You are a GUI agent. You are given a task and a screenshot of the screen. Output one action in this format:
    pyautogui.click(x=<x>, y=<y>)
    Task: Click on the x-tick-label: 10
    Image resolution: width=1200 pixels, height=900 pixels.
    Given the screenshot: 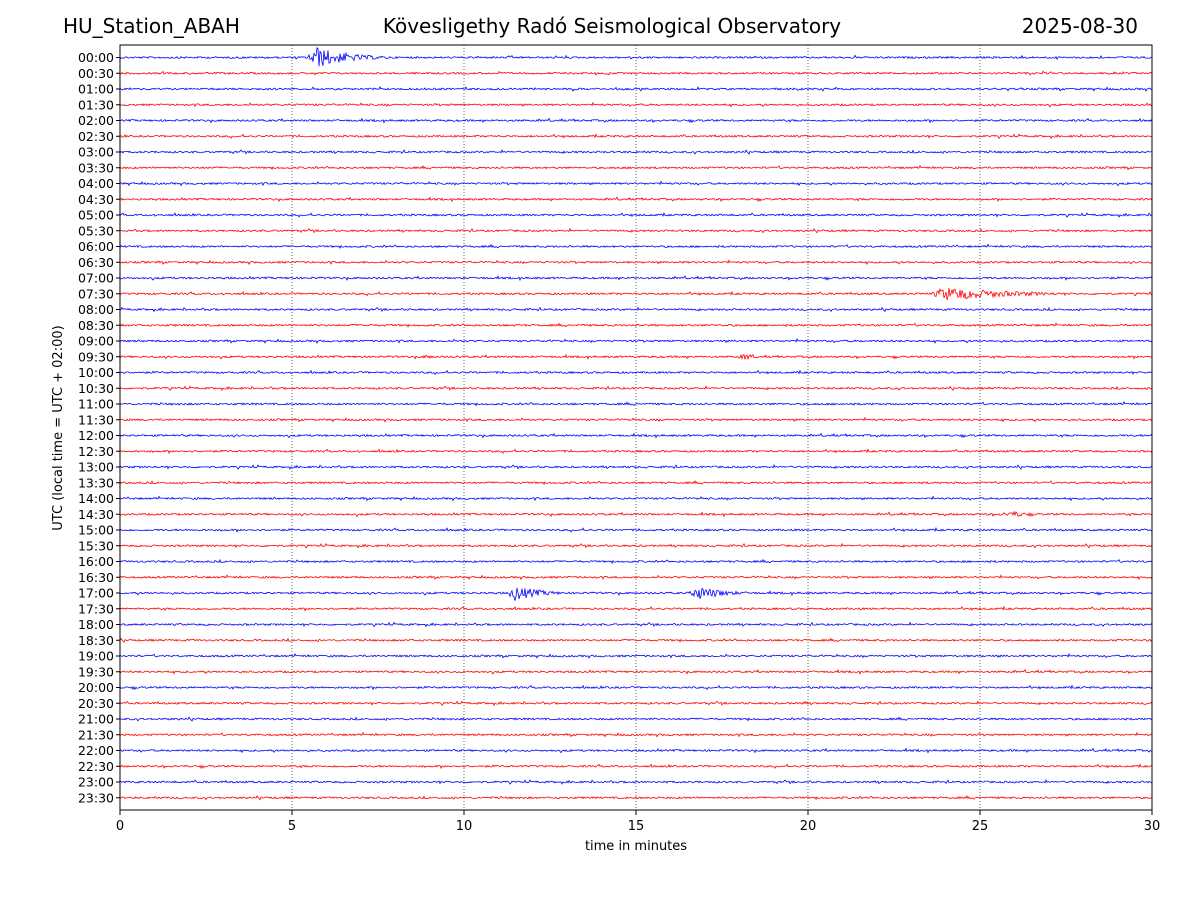 What is the action you would take?
    pyautogui.click(x=464, y=826)
    